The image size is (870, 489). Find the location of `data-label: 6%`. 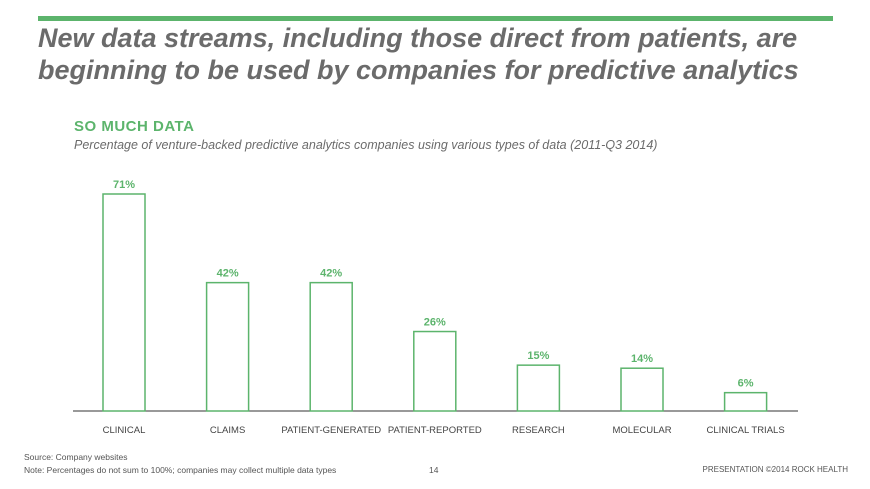

data-label: 6% is located at coordinates (746, 384).